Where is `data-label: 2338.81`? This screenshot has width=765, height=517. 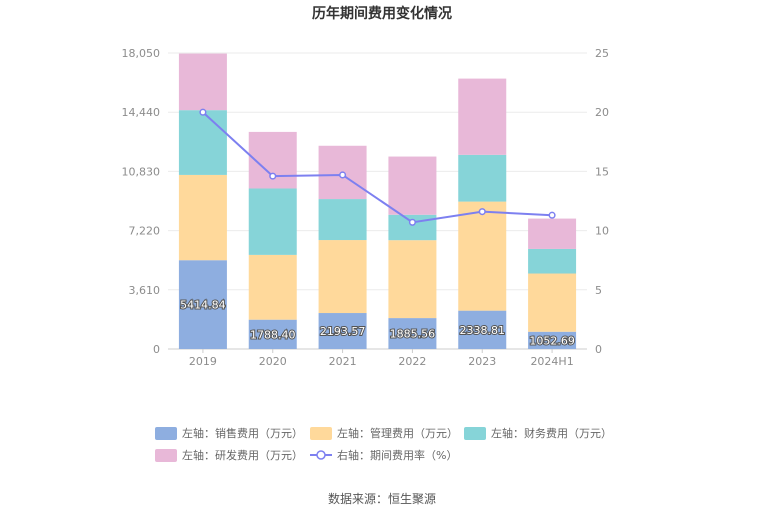
data-label: 2338.81 is located at coordinates (483, 330).